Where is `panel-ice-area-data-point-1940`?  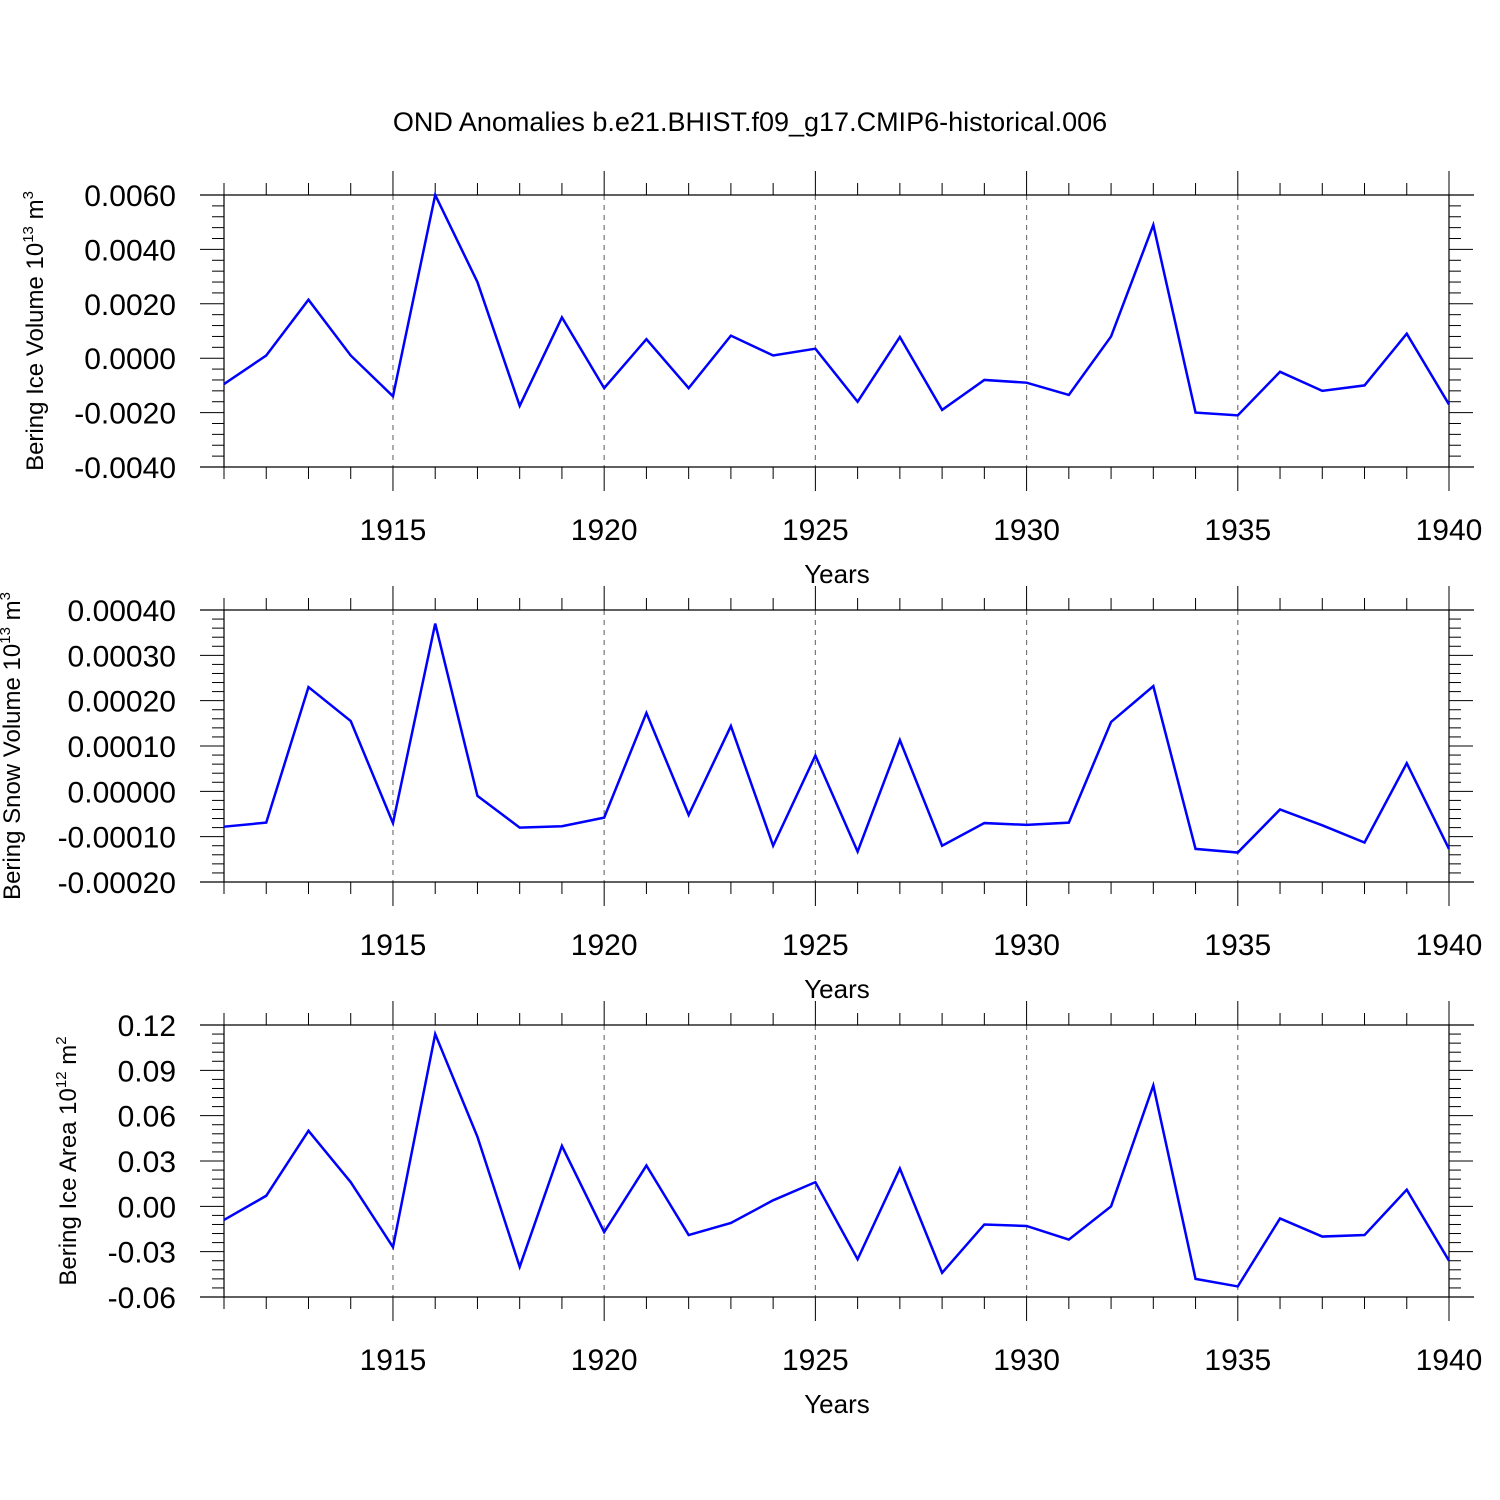 panel-ice-area-data-point-1940 is located at coordinates (1449, 1261).